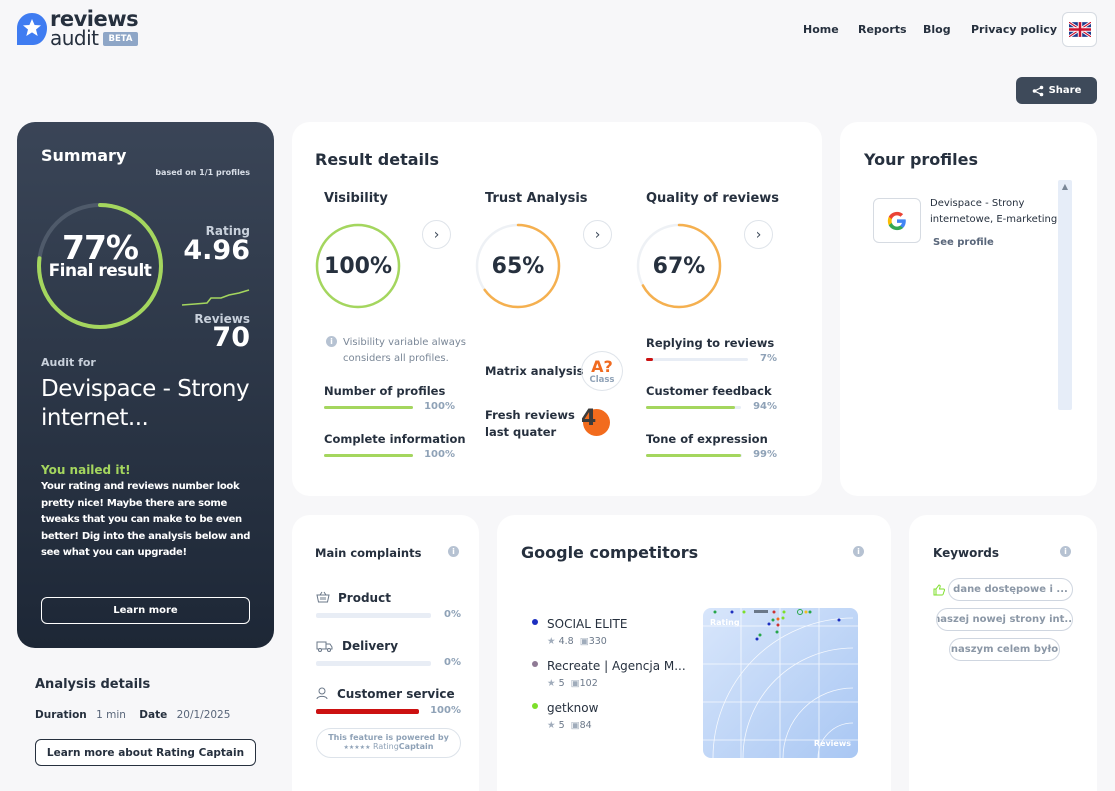 This screenshot has width=1115, height=791. What do you see at coordinates (710, 343) in the screenshot?
I see `replying-to-reviews-label: Replying to reviews` at bounding box center [710, 343].